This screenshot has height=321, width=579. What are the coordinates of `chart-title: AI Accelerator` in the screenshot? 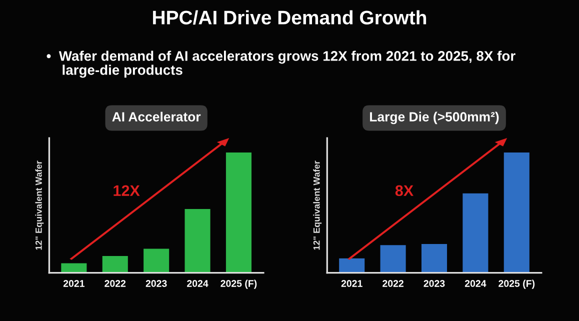 It's located at (156, 117).